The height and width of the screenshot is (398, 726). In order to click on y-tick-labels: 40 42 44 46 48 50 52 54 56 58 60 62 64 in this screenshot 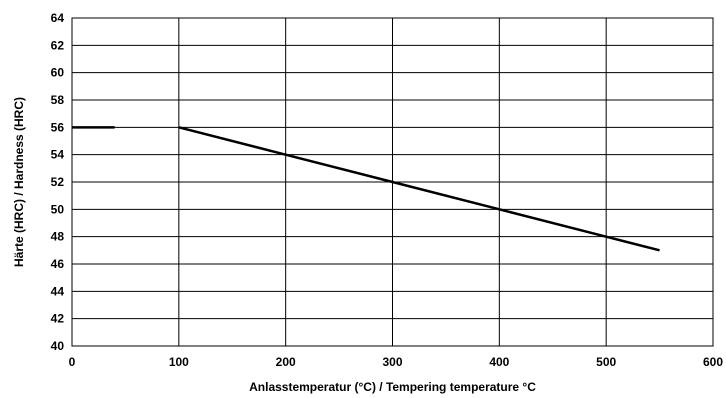, I will do `click(58, 182)`.